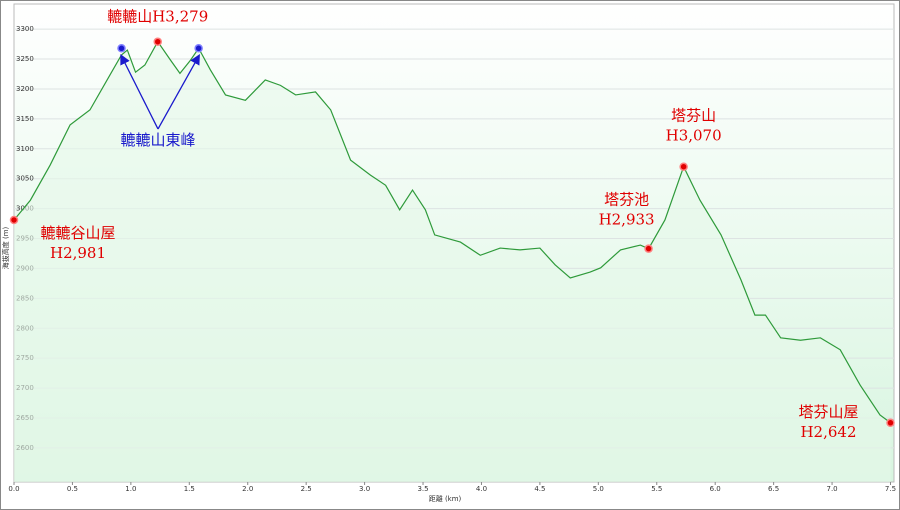 Image resolution: width=900 pixels, height=510 pixels. Describe the element at coordinates (130, 489) in the screenshot. I see `x-tick-label: 1.0` at that location.